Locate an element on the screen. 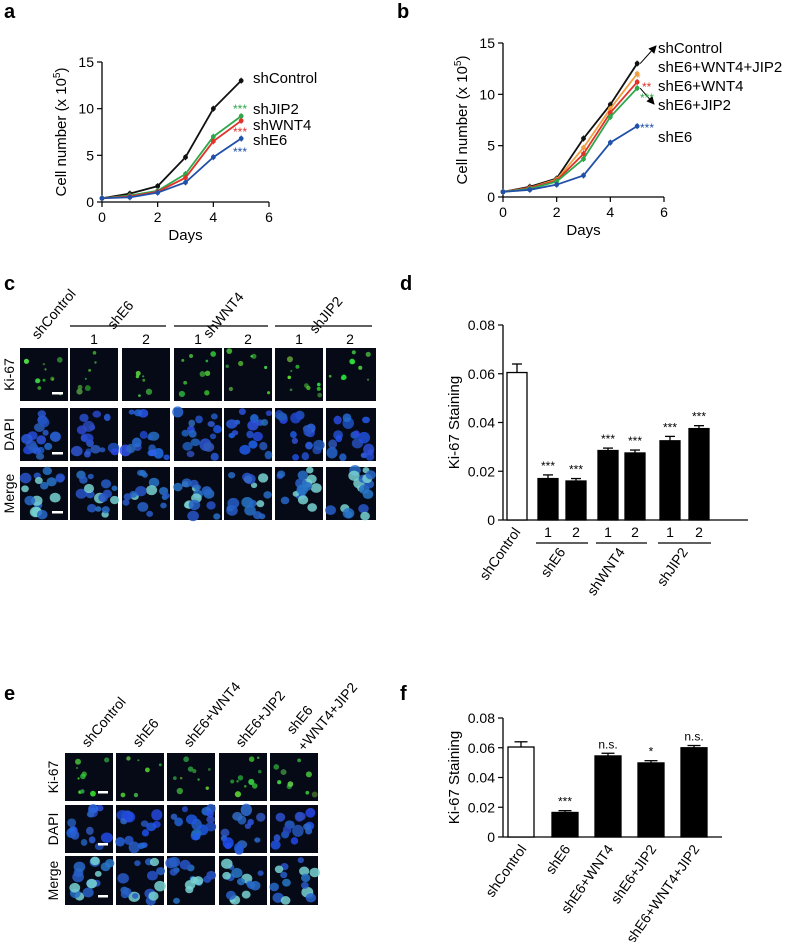 The width and height of the screenshot is (797, 942). series-line-shE6 is located at coordinates (570, 159).